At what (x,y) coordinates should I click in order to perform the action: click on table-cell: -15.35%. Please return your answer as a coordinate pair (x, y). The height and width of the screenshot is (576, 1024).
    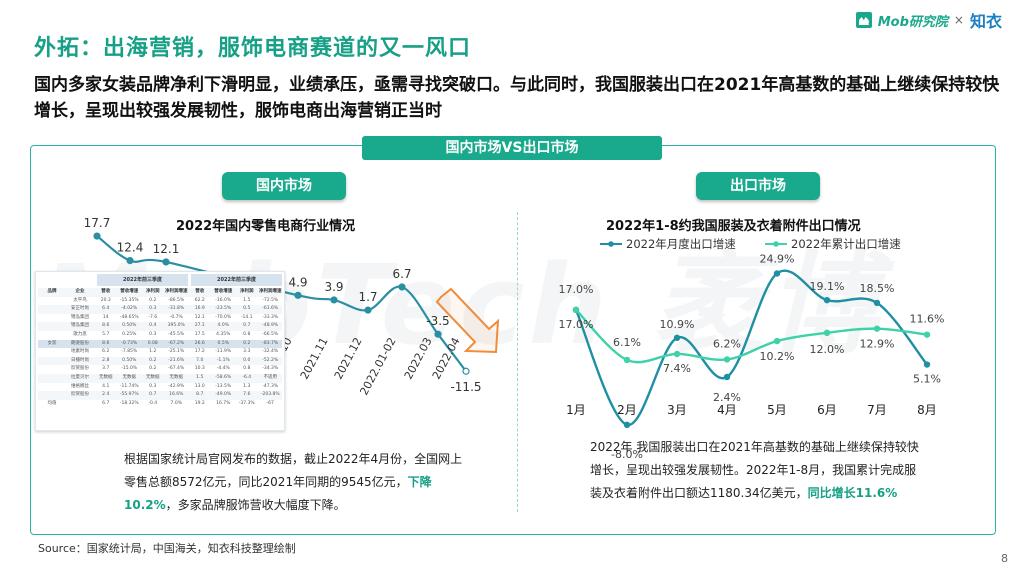
    Looking at the image, I should click on (129, 300).